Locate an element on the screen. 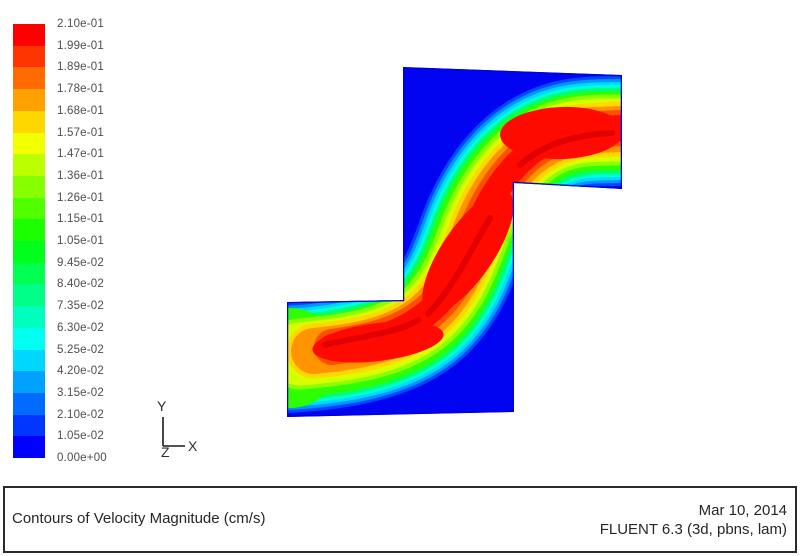 This screenshot has width=800, height=556. axis-z-label: Z is located at coordinates (165, 451).